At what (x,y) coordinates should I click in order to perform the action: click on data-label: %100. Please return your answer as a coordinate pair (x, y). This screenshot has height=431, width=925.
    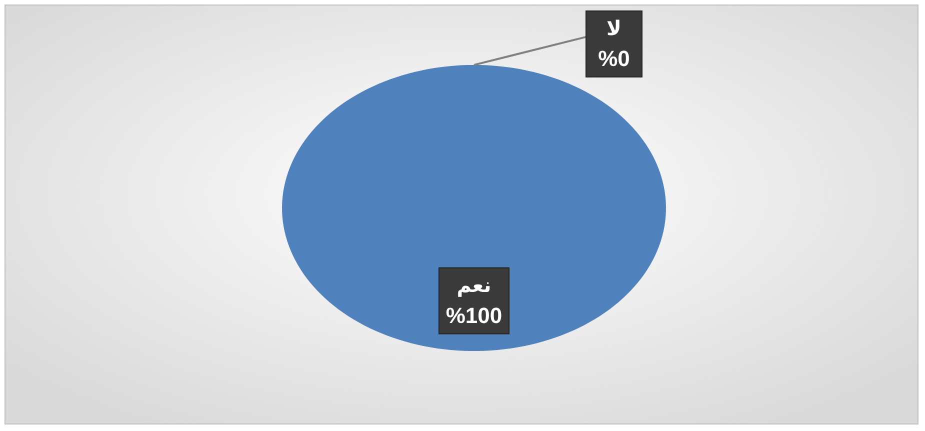
    Looking at the image, I should click on (474, 315).